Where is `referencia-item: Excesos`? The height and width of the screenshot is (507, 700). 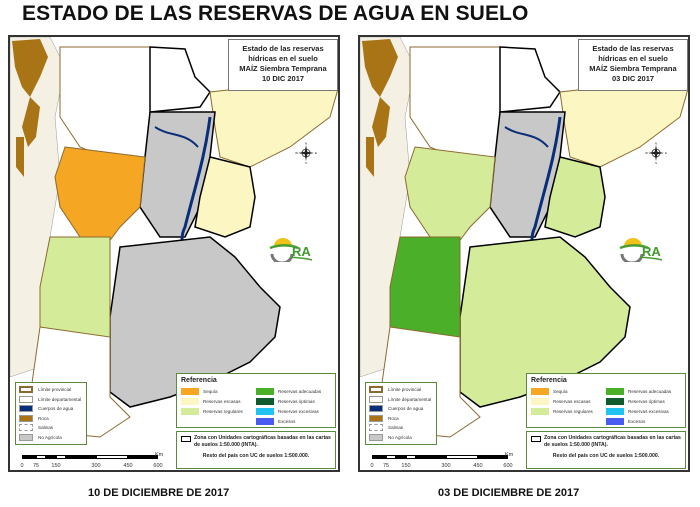 referencia-item: Excesos is located at coordinates (293, 421).